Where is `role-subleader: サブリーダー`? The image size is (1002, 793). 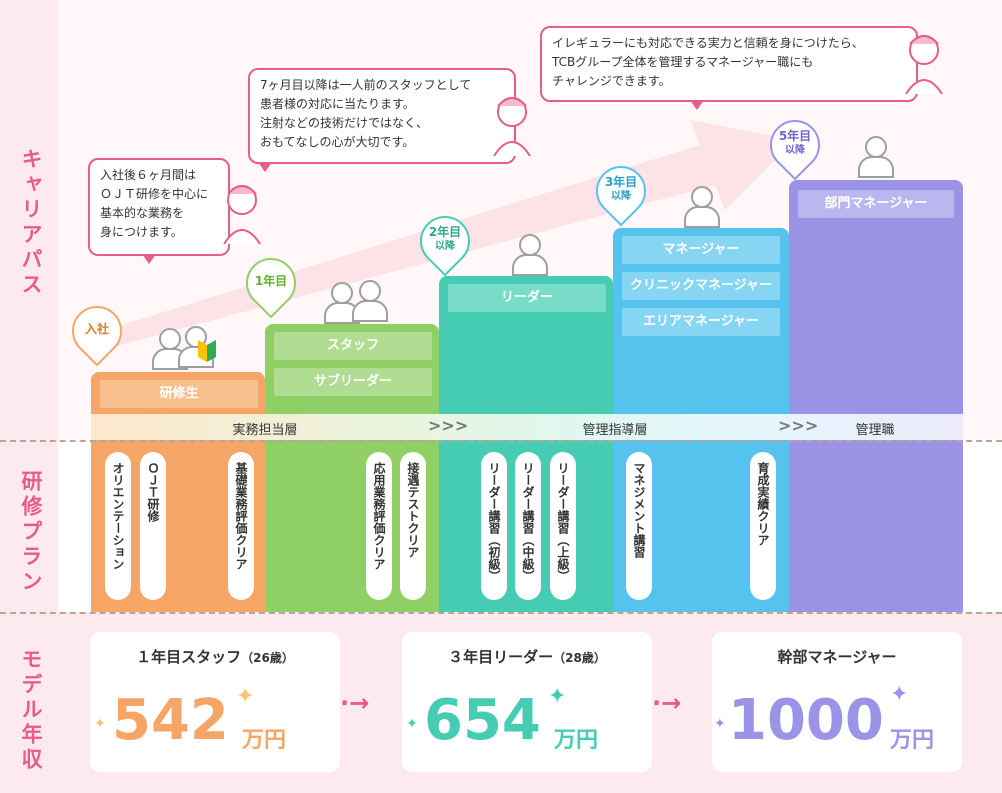 role-subleader: サブリーダー is located at coordinates (353, 382).